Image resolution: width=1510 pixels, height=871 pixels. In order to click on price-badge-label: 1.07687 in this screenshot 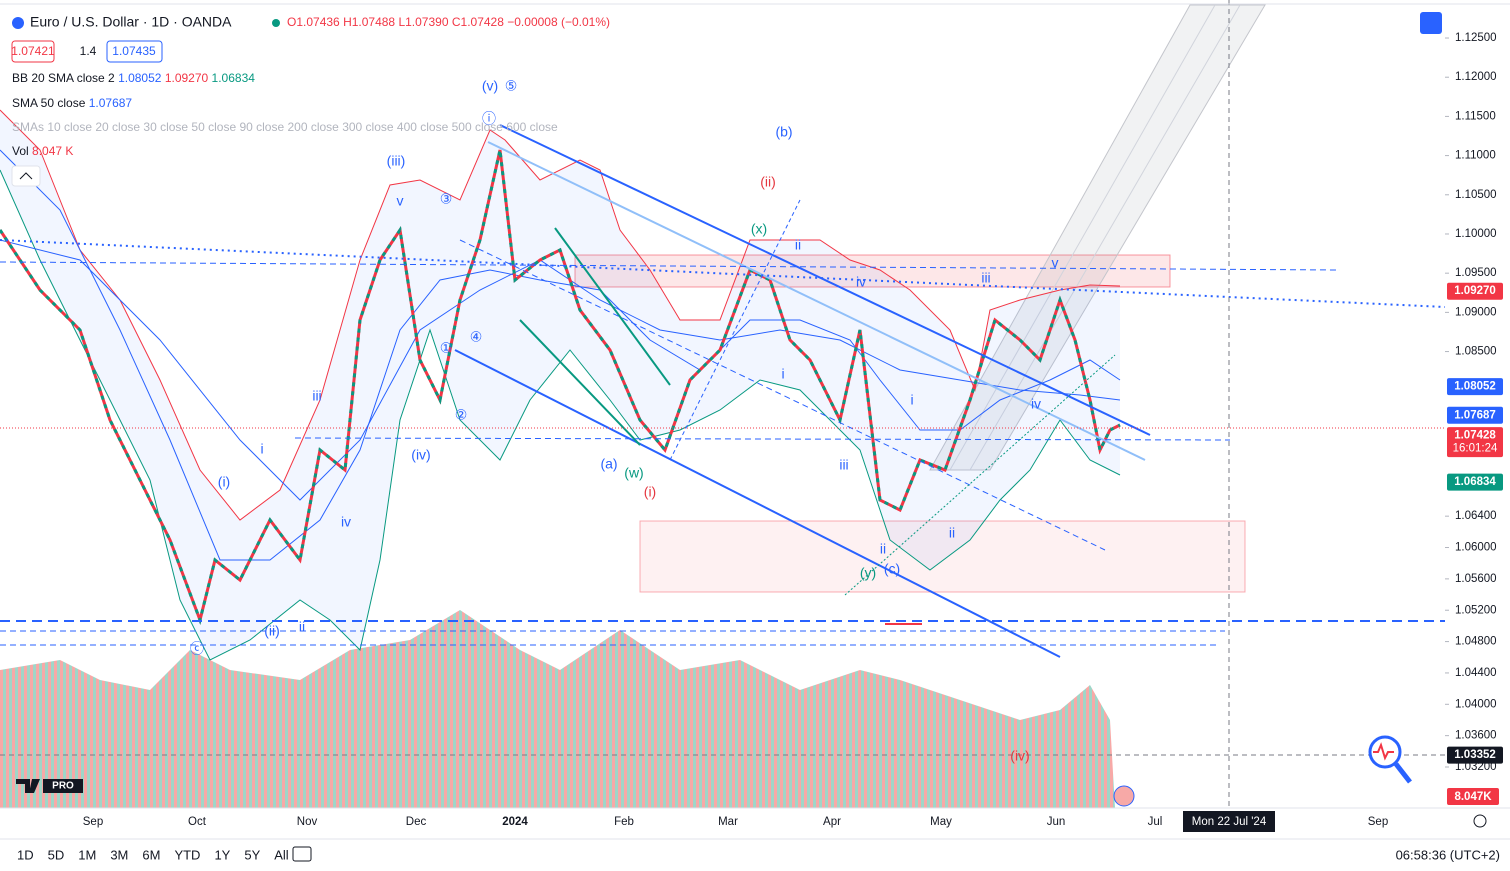, I will do `click(1475, 415)`.